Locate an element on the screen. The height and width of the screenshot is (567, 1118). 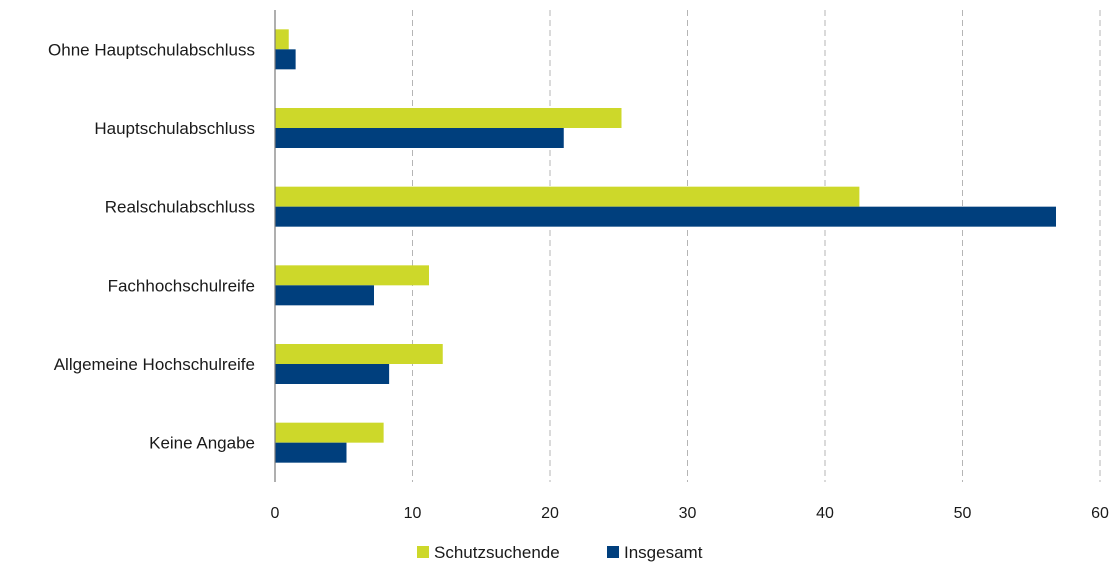
category-label: Realschulabschluss is located at coordinates (180, 207).